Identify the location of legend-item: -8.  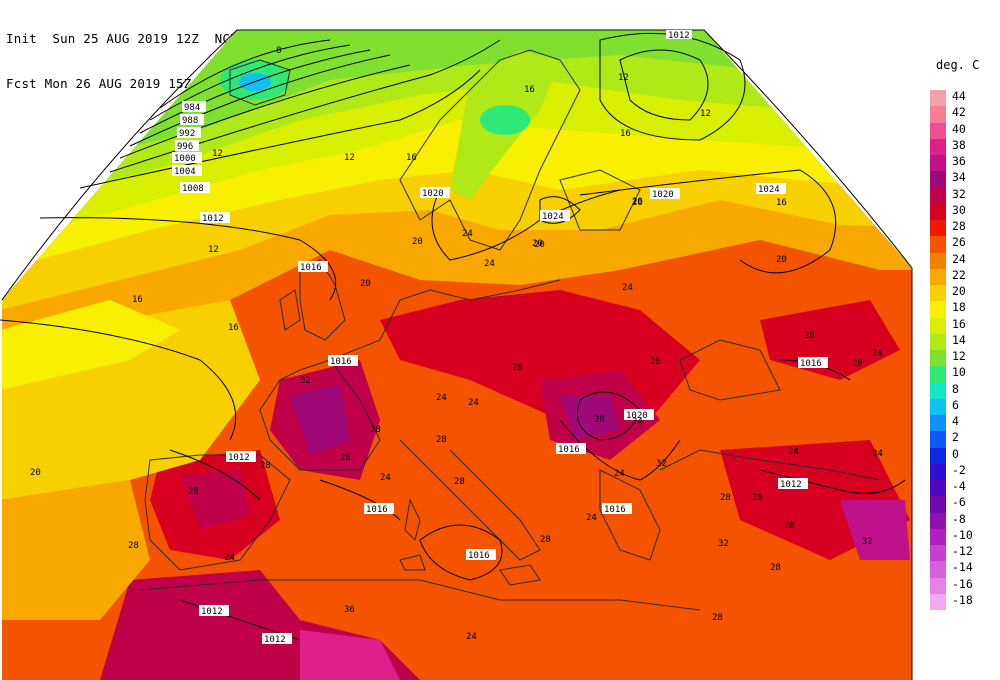
(965, 520).